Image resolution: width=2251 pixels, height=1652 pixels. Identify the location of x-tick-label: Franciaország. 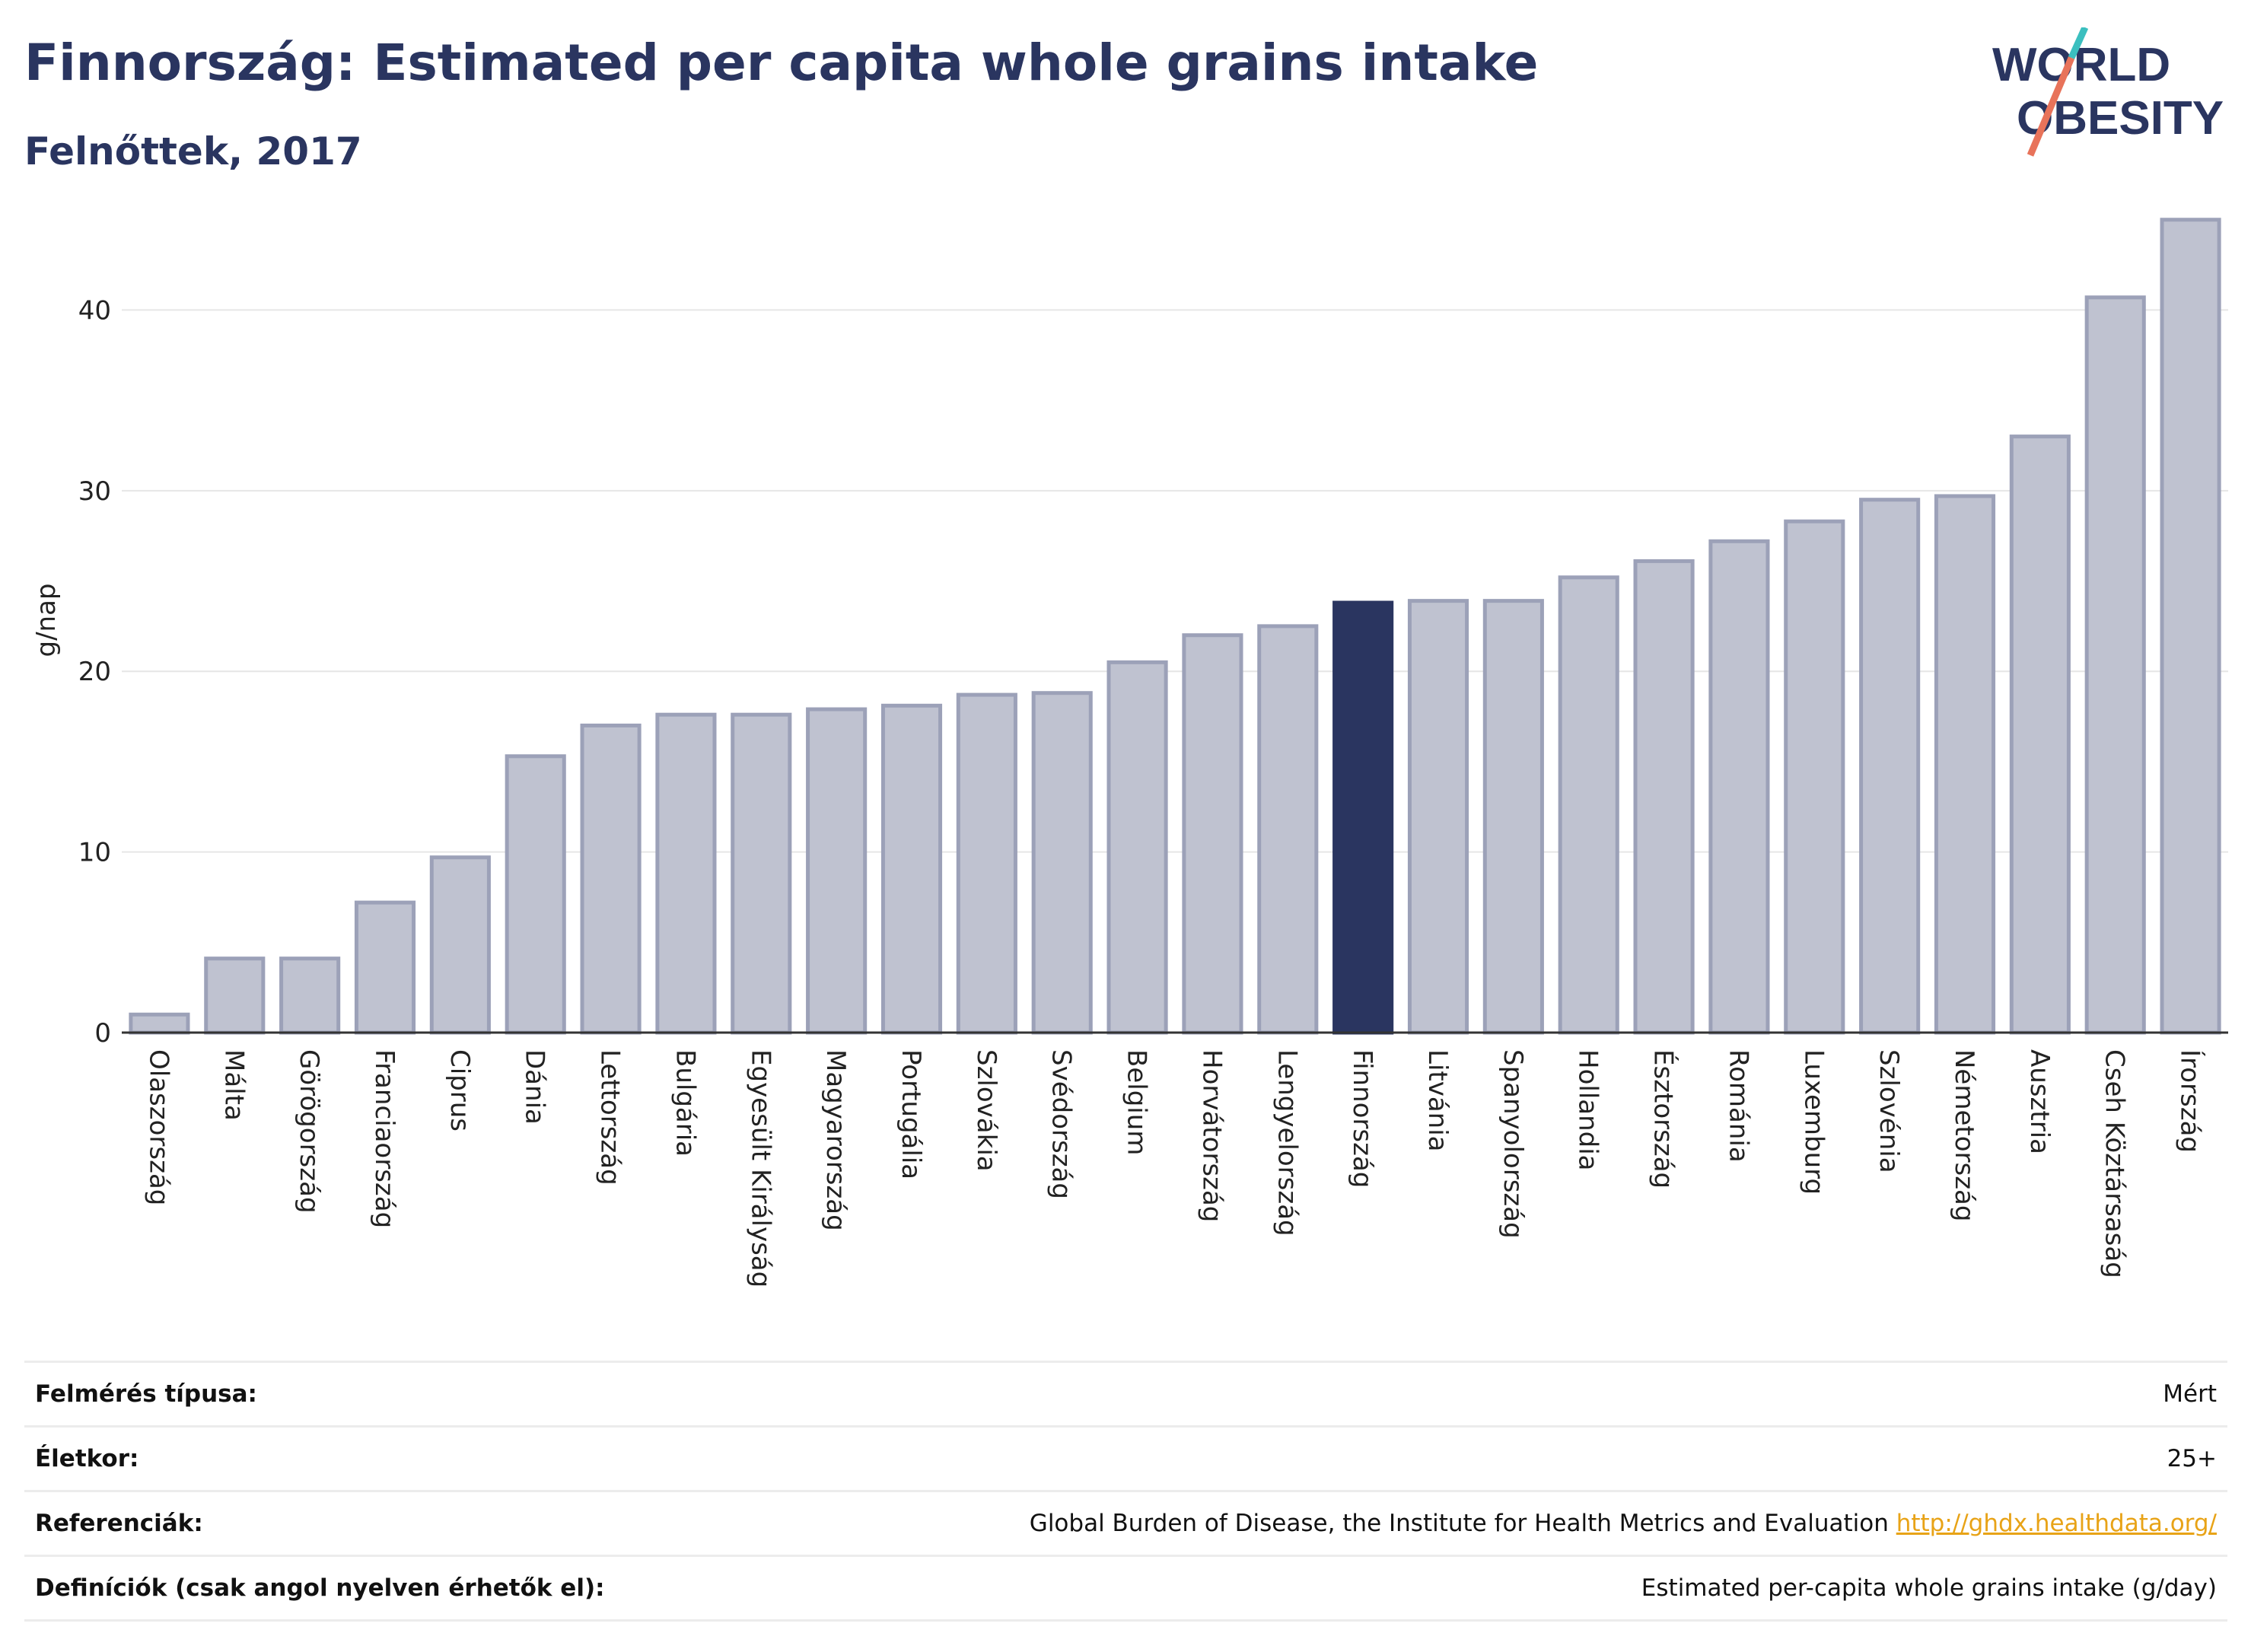
(384, 1138).